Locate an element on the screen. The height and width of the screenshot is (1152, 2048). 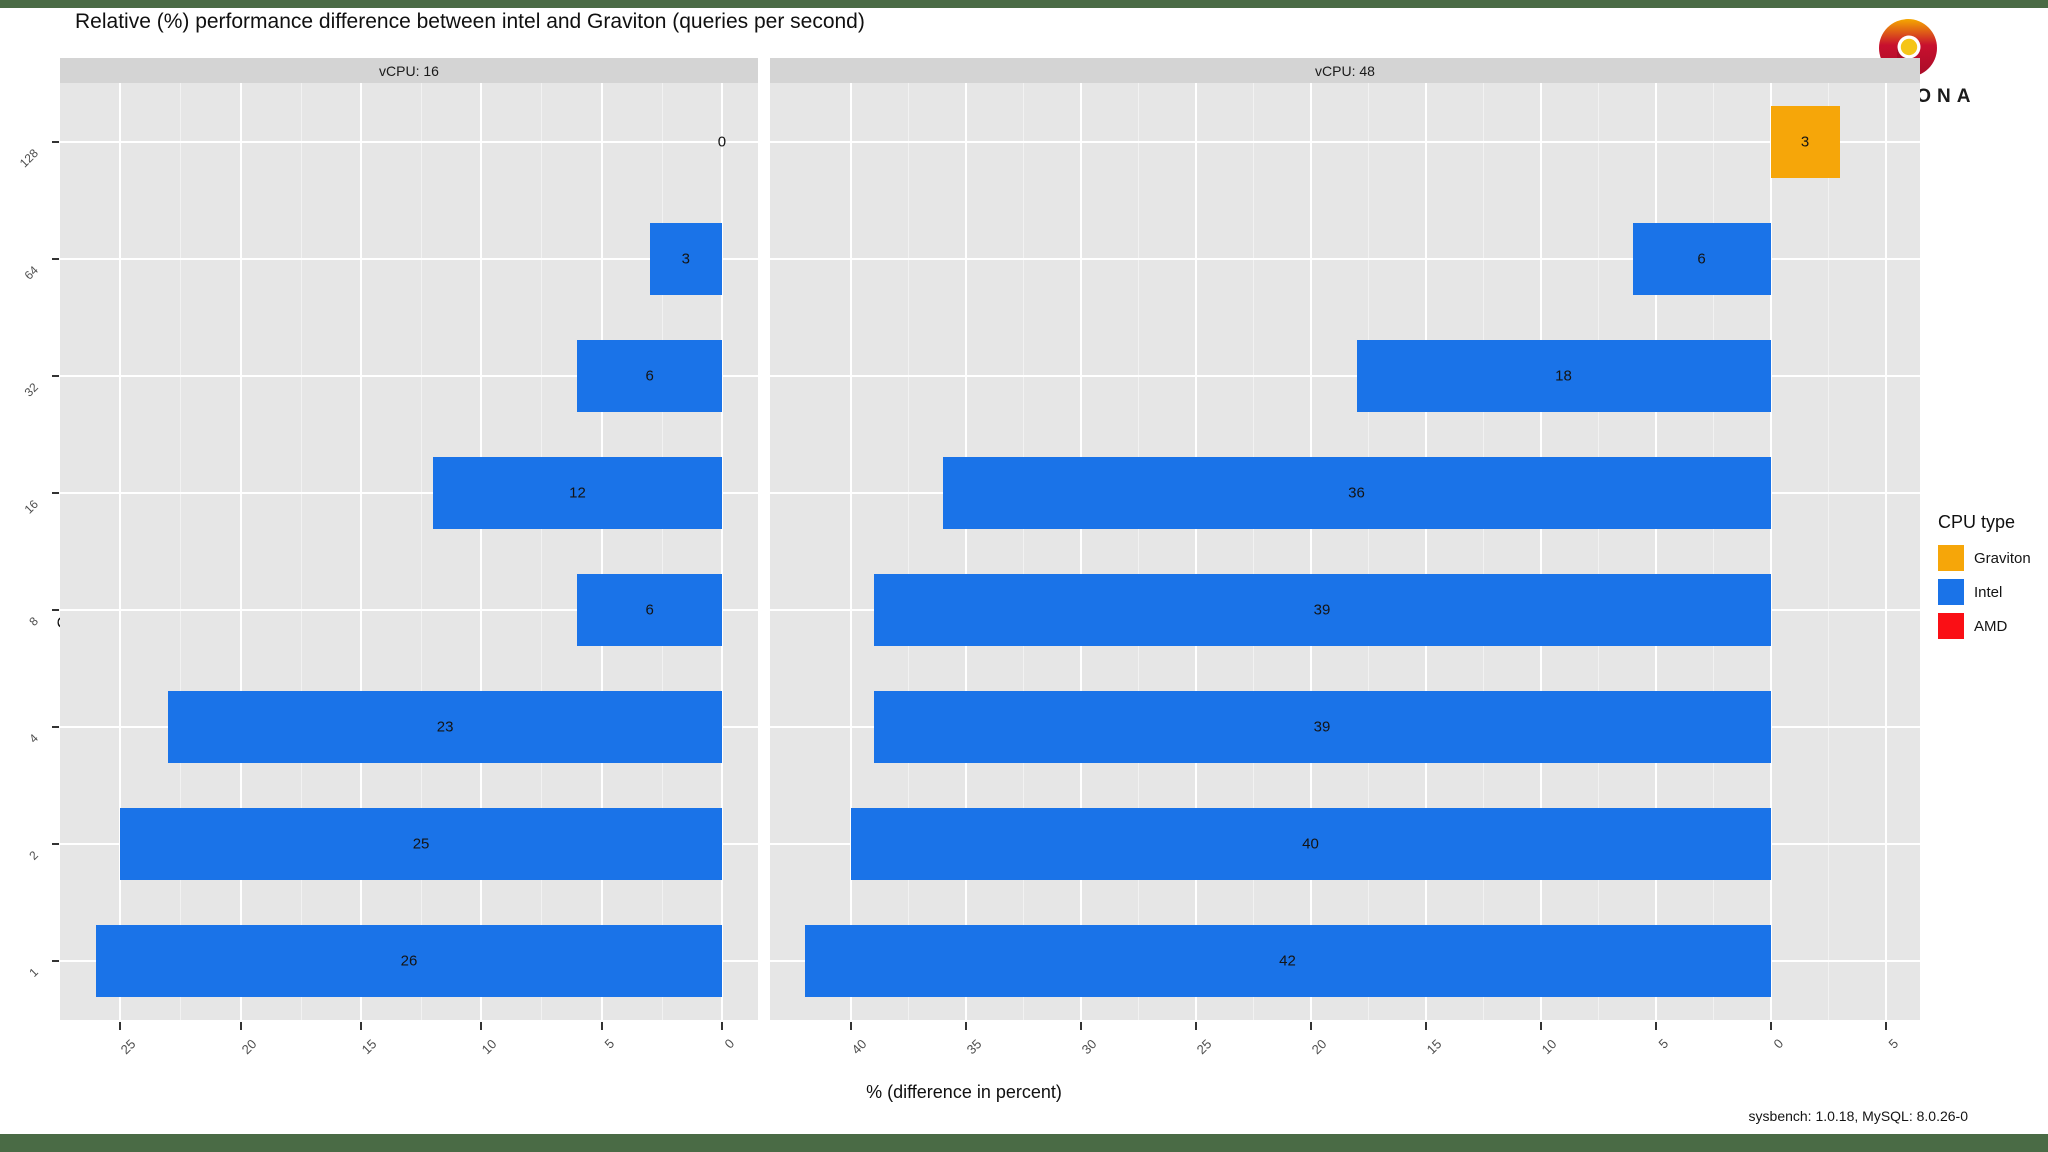
facet-strip-label: vCPU: 48 is located at coordinates (1345, 70).